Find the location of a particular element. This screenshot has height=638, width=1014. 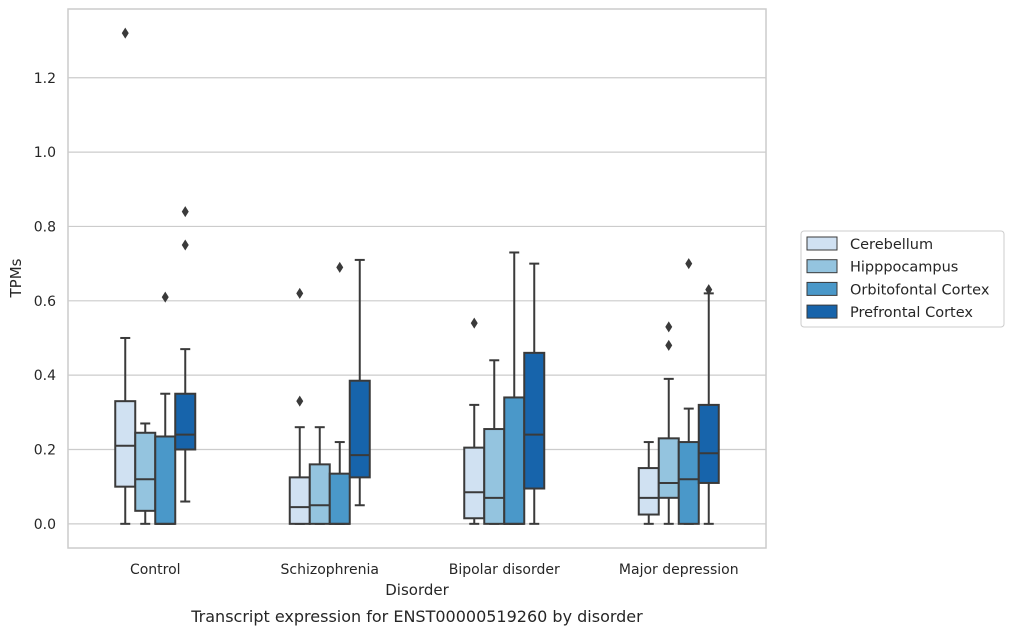

y-tick-label: 0.2 is located at coordinates (45, 450).